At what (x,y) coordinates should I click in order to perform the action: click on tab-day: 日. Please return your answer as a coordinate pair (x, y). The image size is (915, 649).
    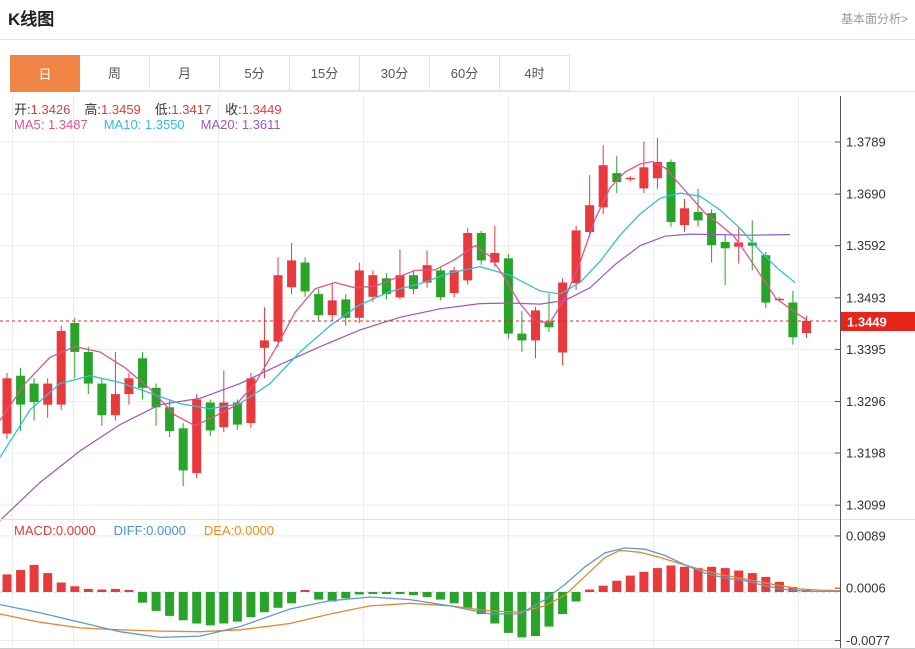
    Looking at the image, I should click on (45, 73).